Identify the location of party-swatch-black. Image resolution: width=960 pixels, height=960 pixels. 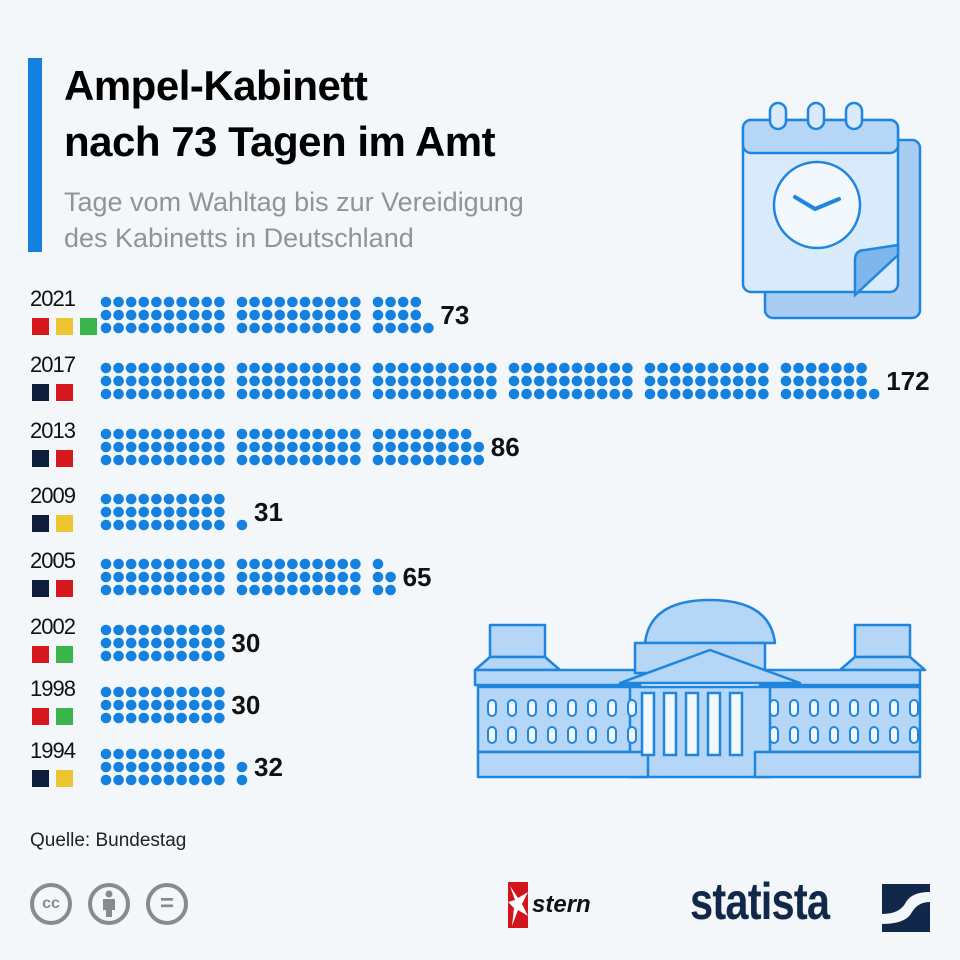
(40, 458).